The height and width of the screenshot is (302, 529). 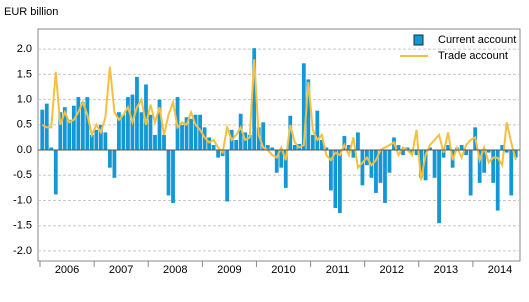 I want to click on y-tick-label: 1.0, so click(x=24, y=100).